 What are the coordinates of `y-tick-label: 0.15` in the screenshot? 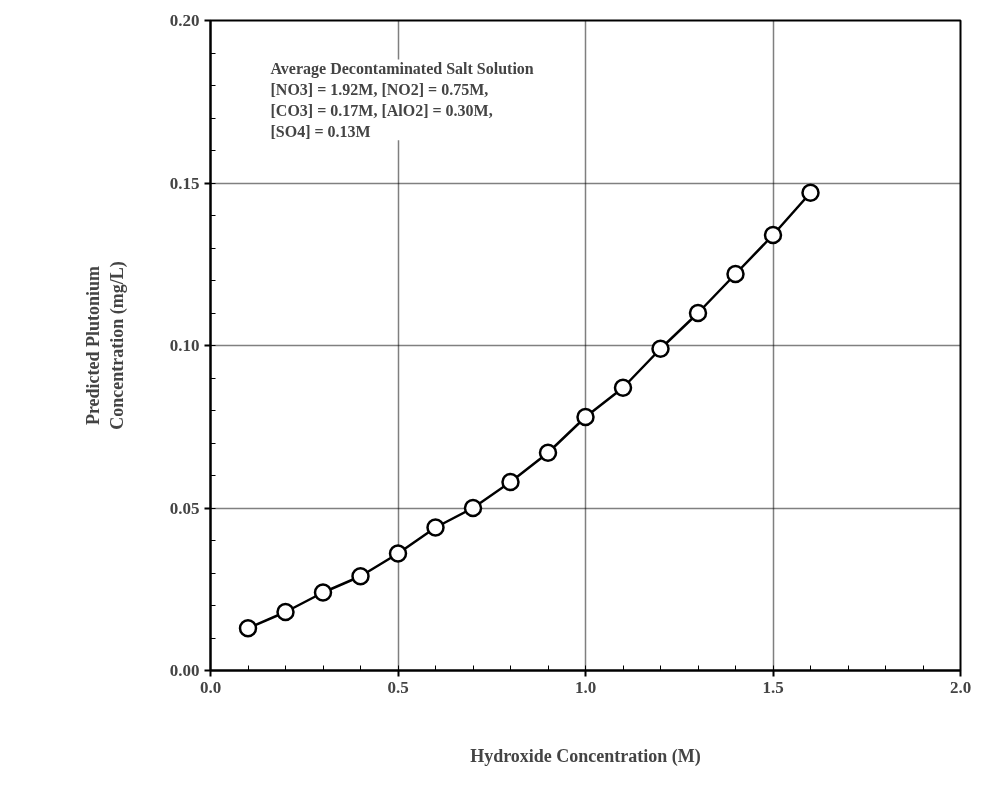 It's located at (184, 183).